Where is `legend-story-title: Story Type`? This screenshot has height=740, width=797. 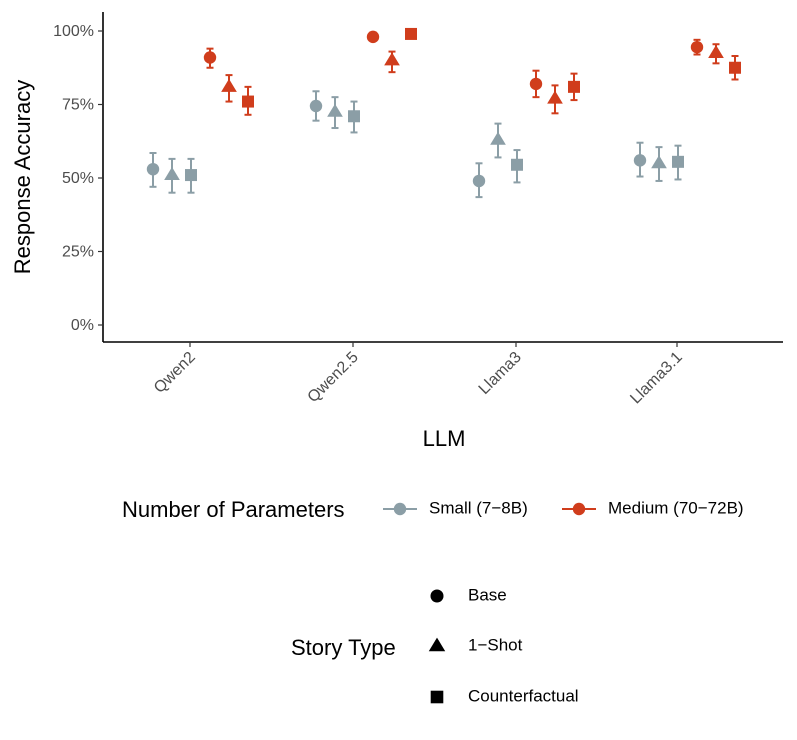
legend-story-title: Story Type is located at coordinates (343, 647).